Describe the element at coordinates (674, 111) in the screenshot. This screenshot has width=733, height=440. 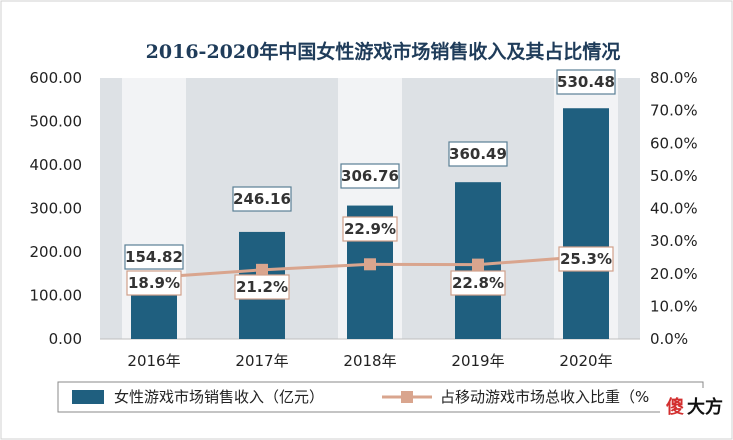
I see `y-right-tick-label: 70.0%` at that location.